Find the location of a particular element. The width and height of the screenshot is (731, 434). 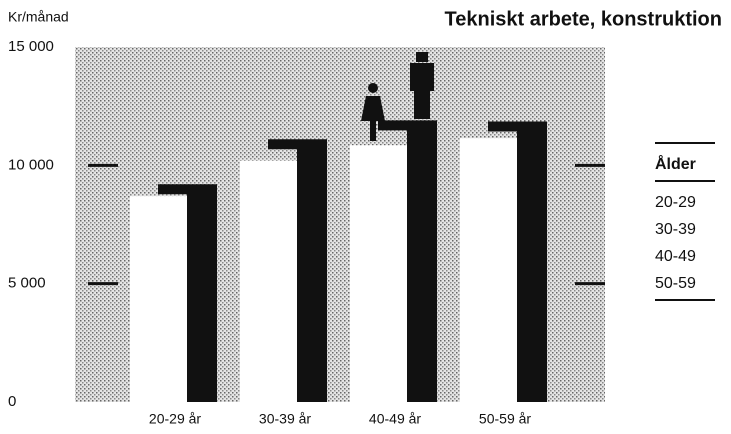

y-tick-label: 0 is located at coordinates (12, 401).